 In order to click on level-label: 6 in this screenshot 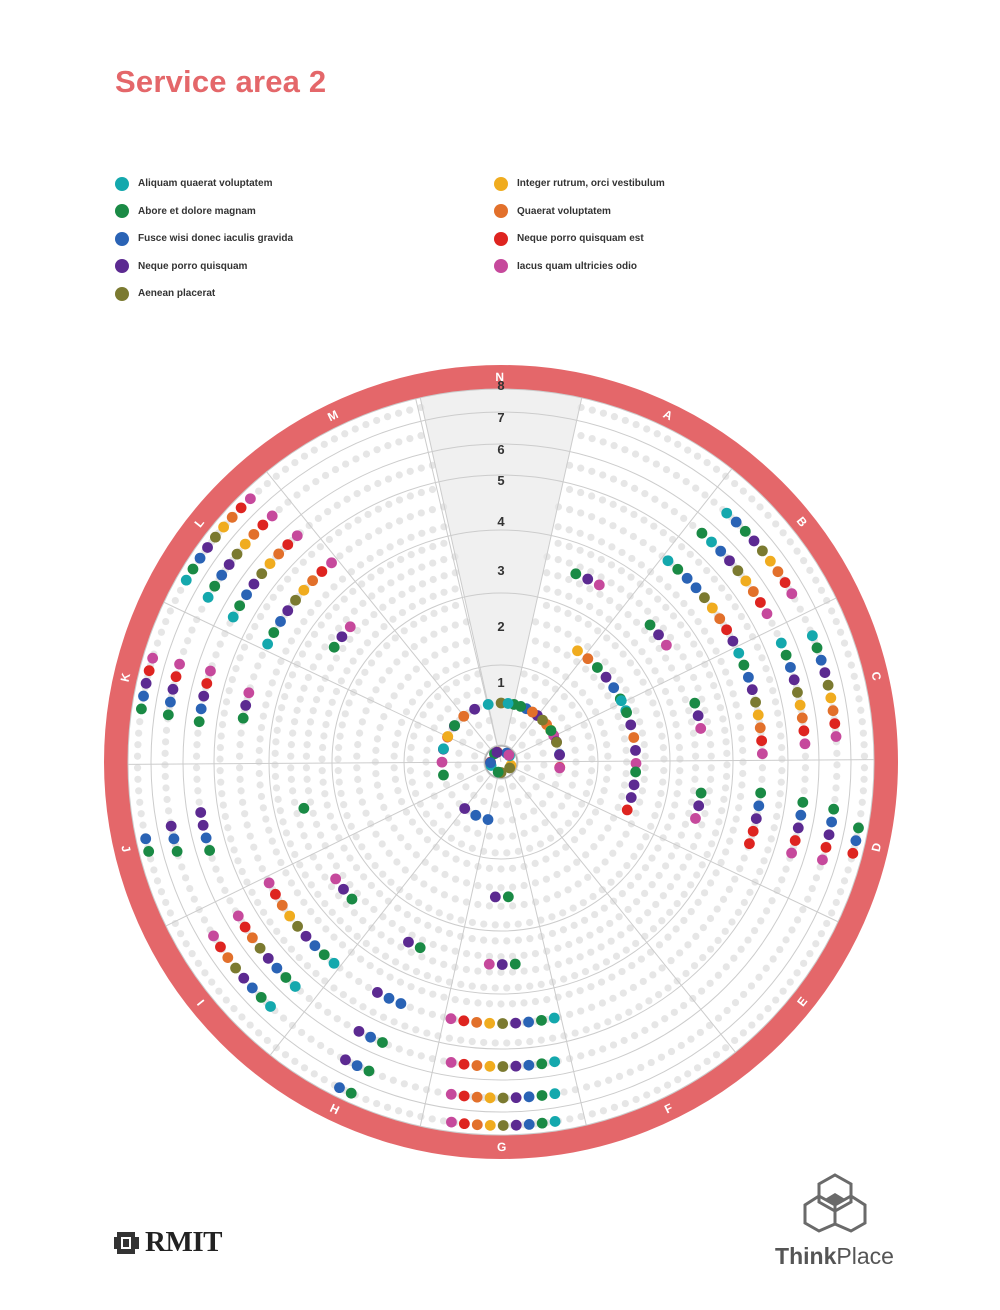, I will do `click(500, 449)`.